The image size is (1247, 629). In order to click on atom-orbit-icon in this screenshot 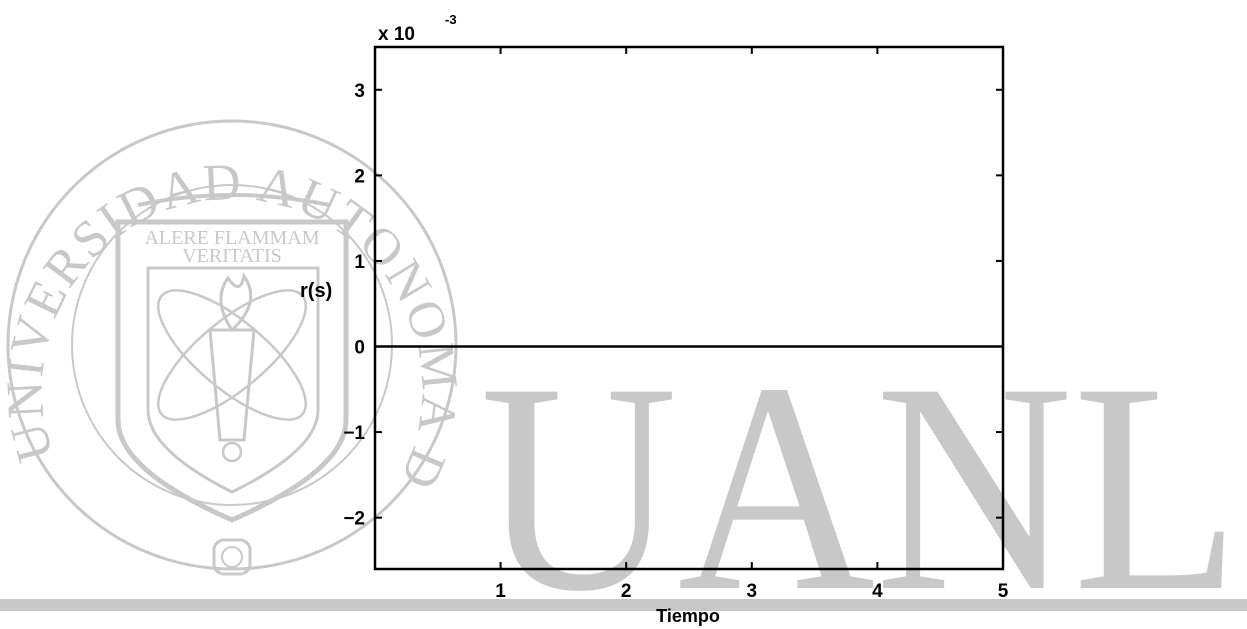, I will do `click(232, 355)`.